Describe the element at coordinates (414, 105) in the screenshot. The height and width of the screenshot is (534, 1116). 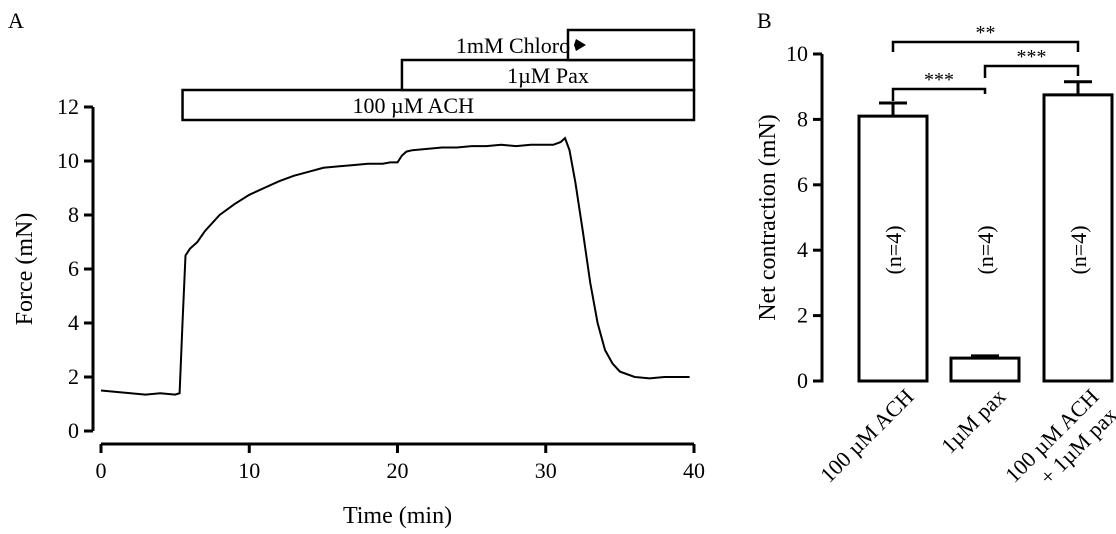
I see `treatment-label: 100 µM ACH` at that location.